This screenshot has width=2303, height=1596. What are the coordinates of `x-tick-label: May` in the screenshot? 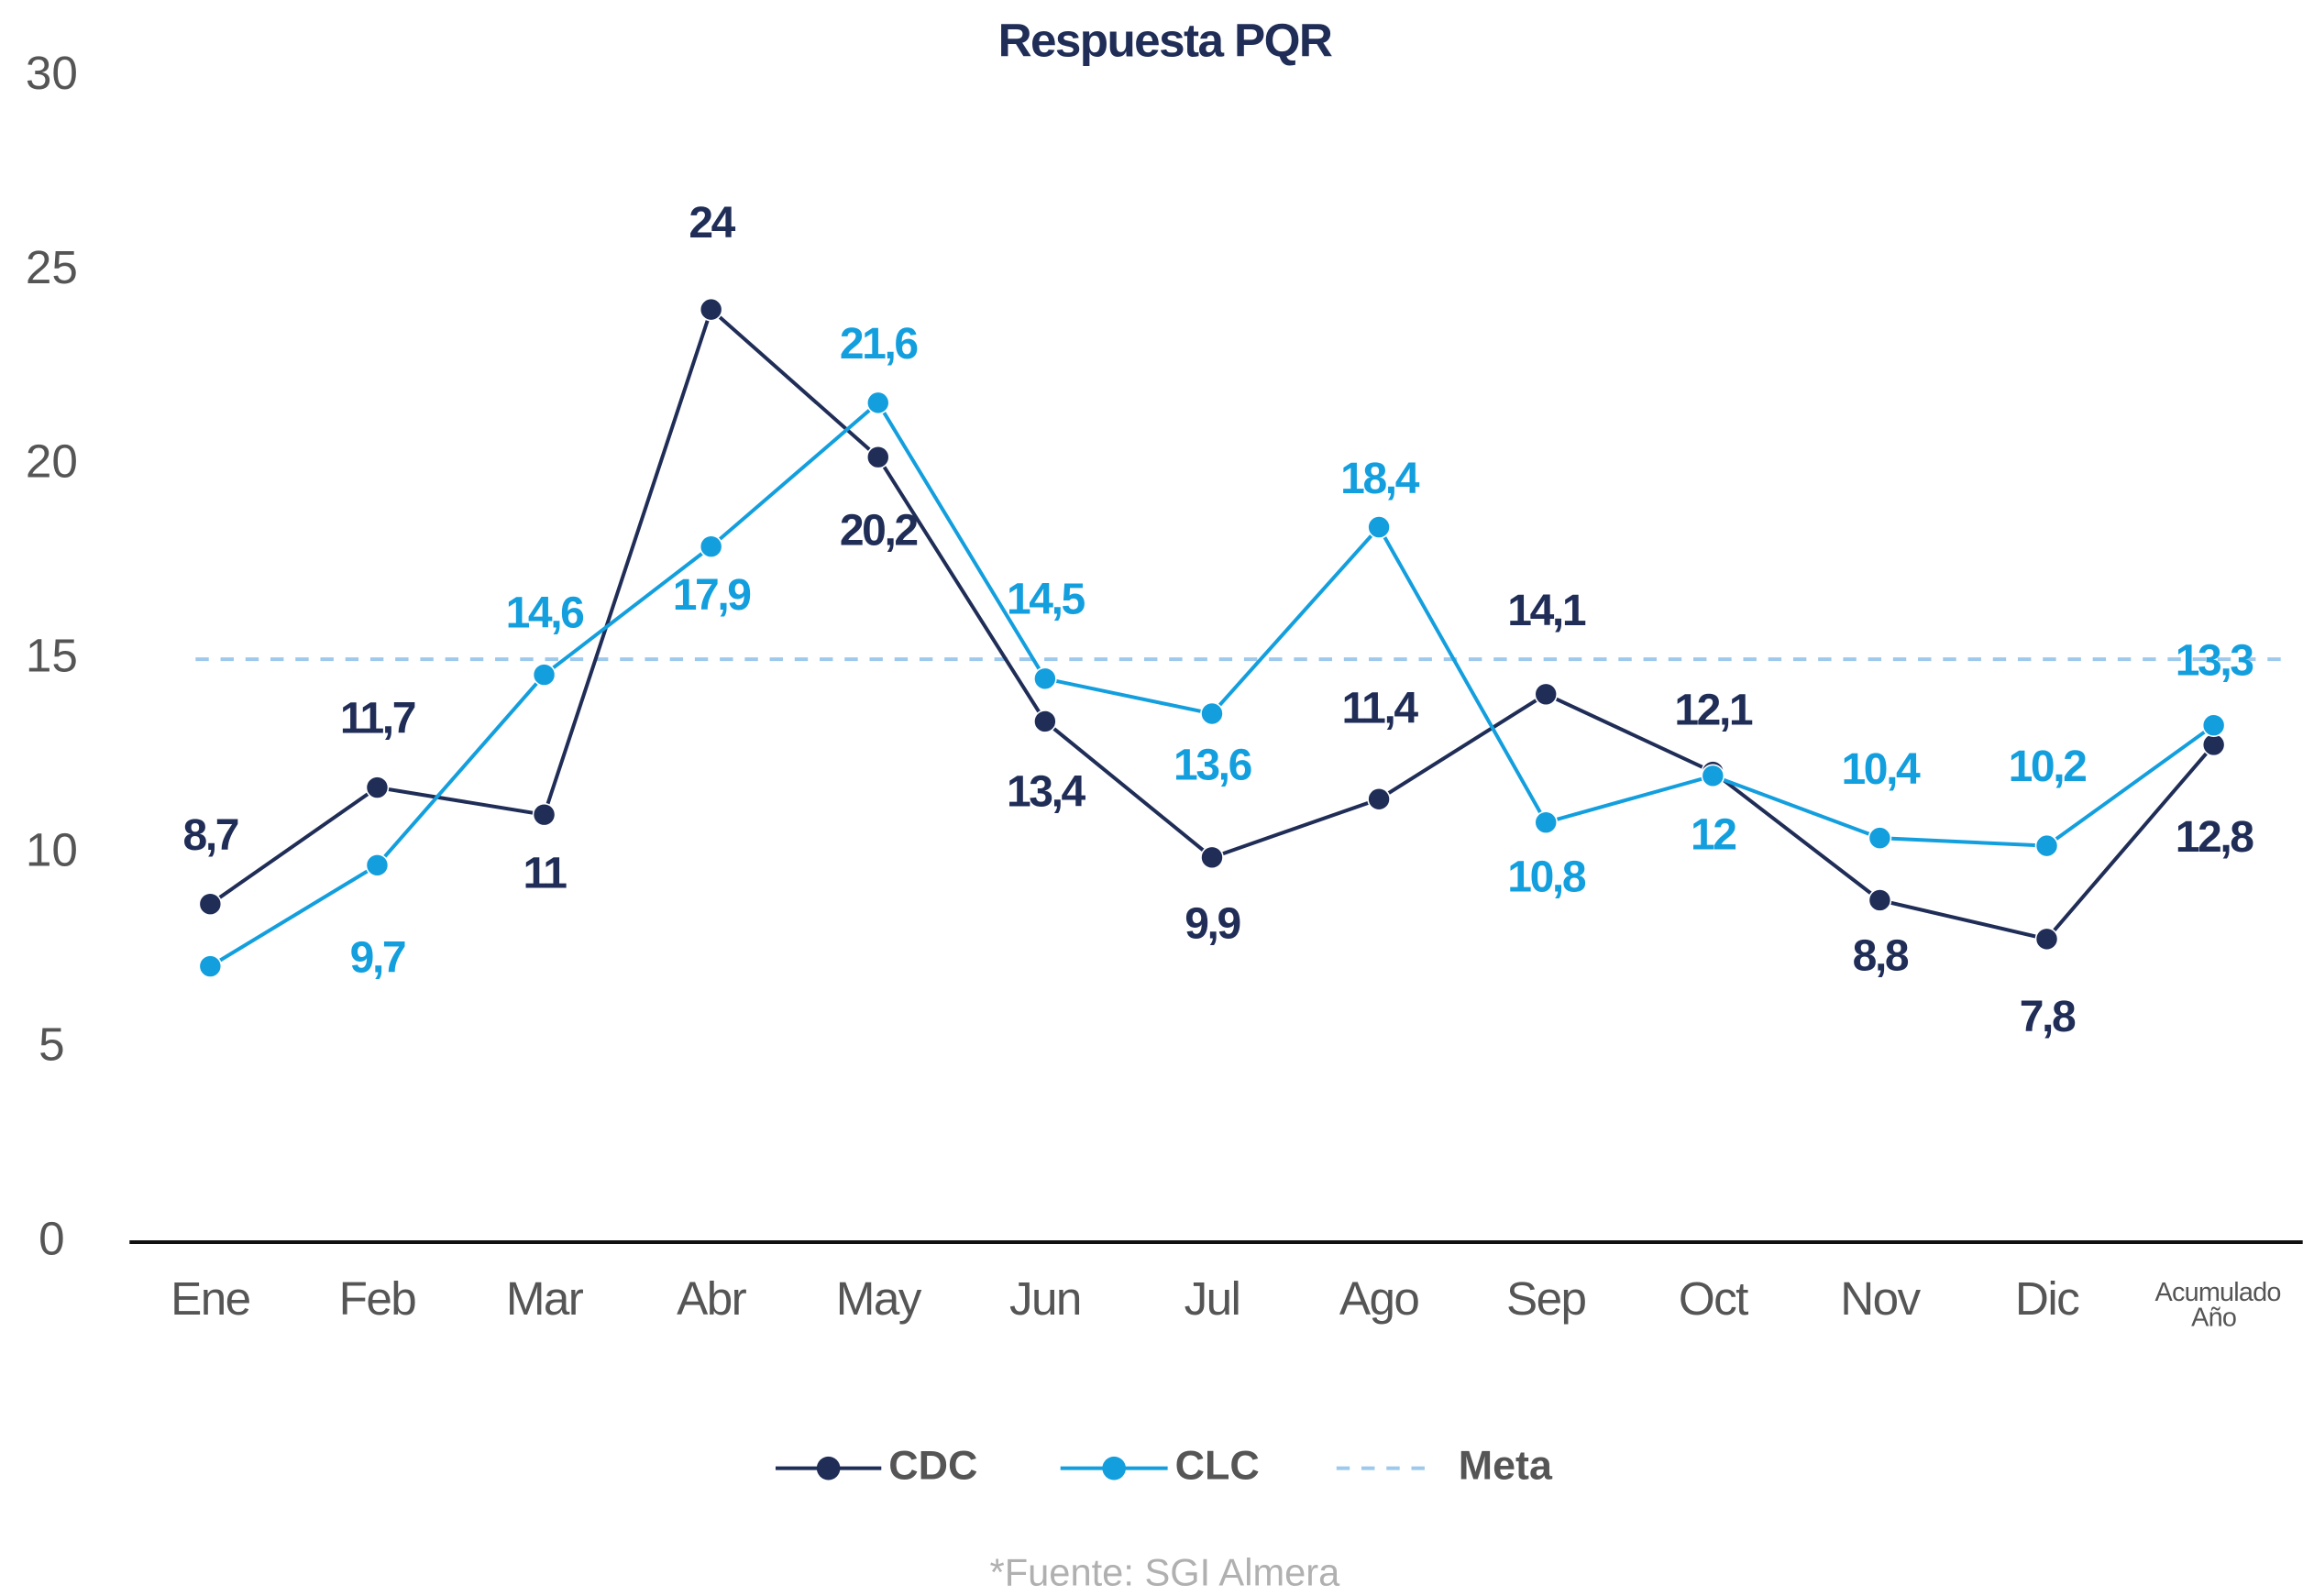 It's located at (879, 1298).